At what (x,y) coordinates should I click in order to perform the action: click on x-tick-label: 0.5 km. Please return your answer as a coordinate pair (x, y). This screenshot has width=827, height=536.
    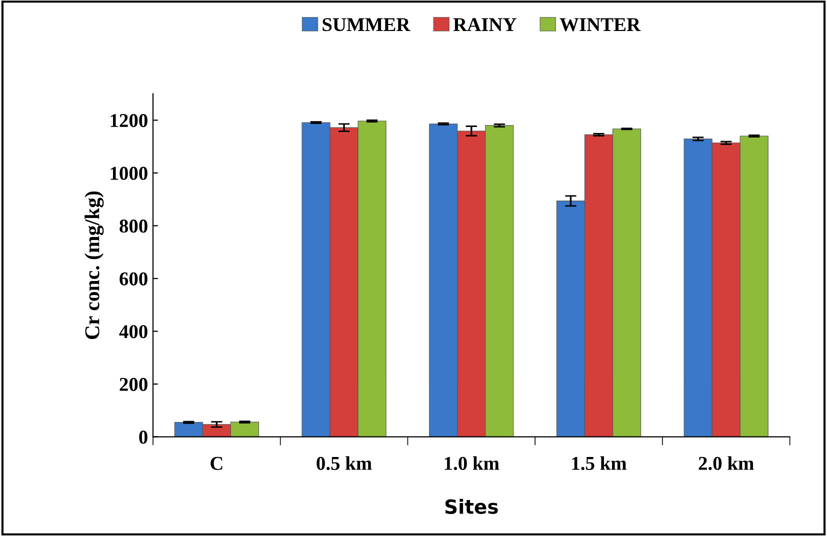
    Looking at the image, I should click on (344, 463).